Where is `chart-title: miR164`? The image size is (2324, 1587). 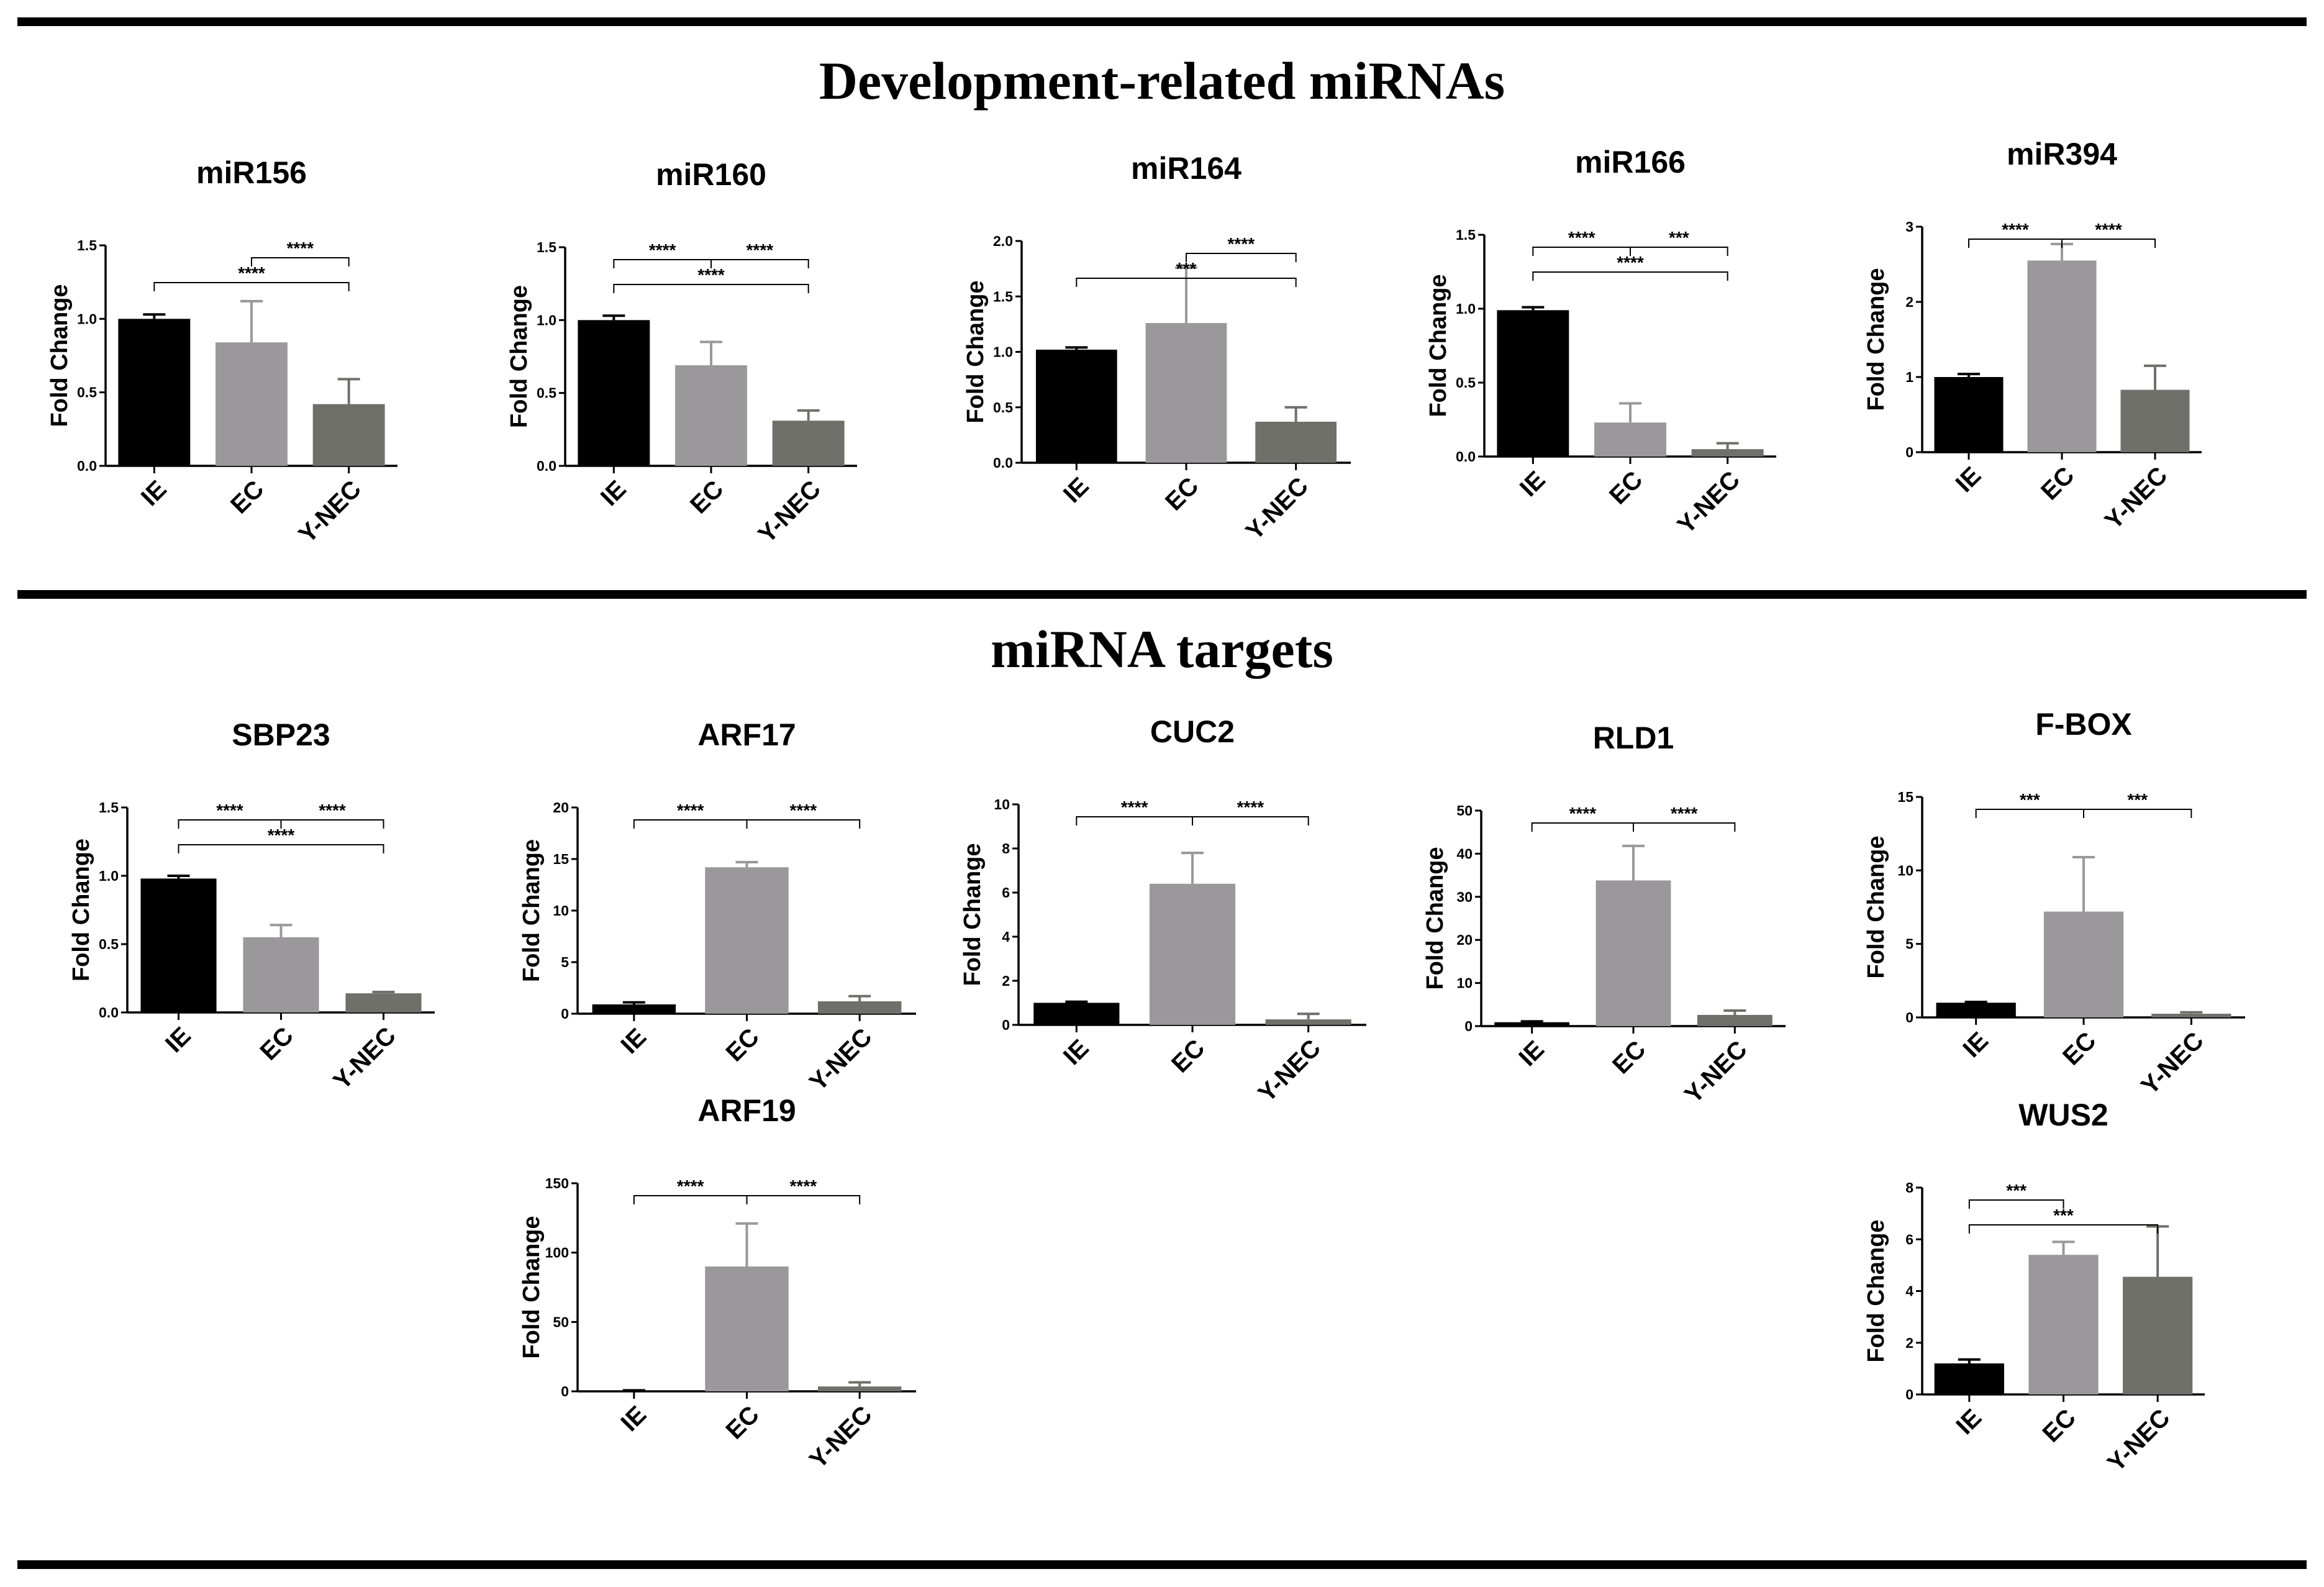
chart-title: miR164 is located at coordinates (1186, 168).